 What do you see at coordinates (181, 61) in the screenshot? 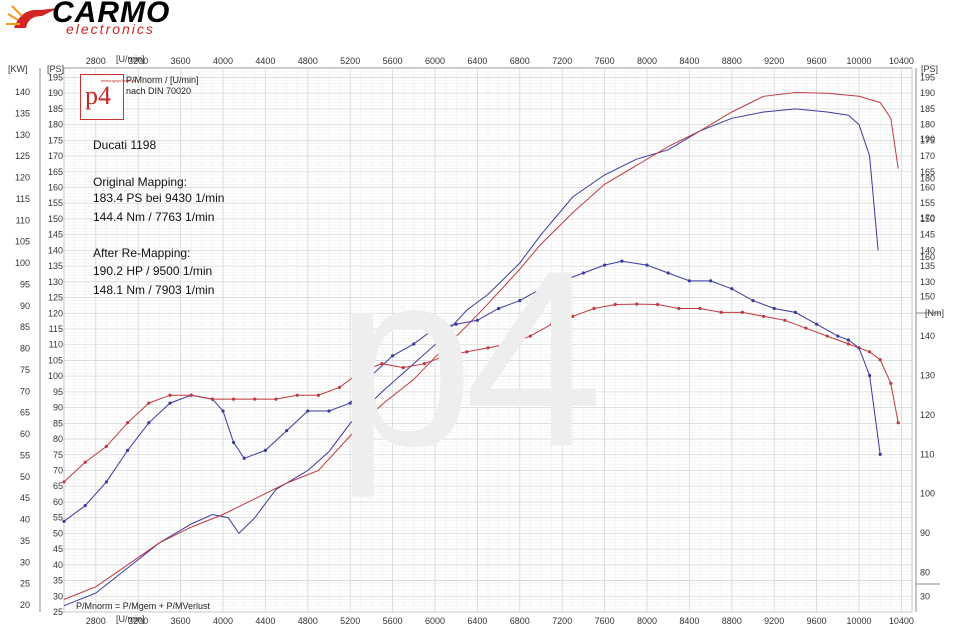
I see `x-tick-label-top: 3600` at bounding box center [181, 61].